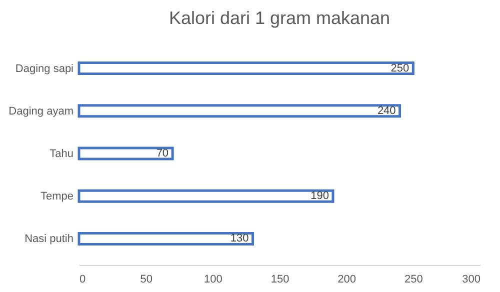 This screenshot has width=500, height=292. I want to click on y-tick-label: Daging ayam, so click(41, 111).